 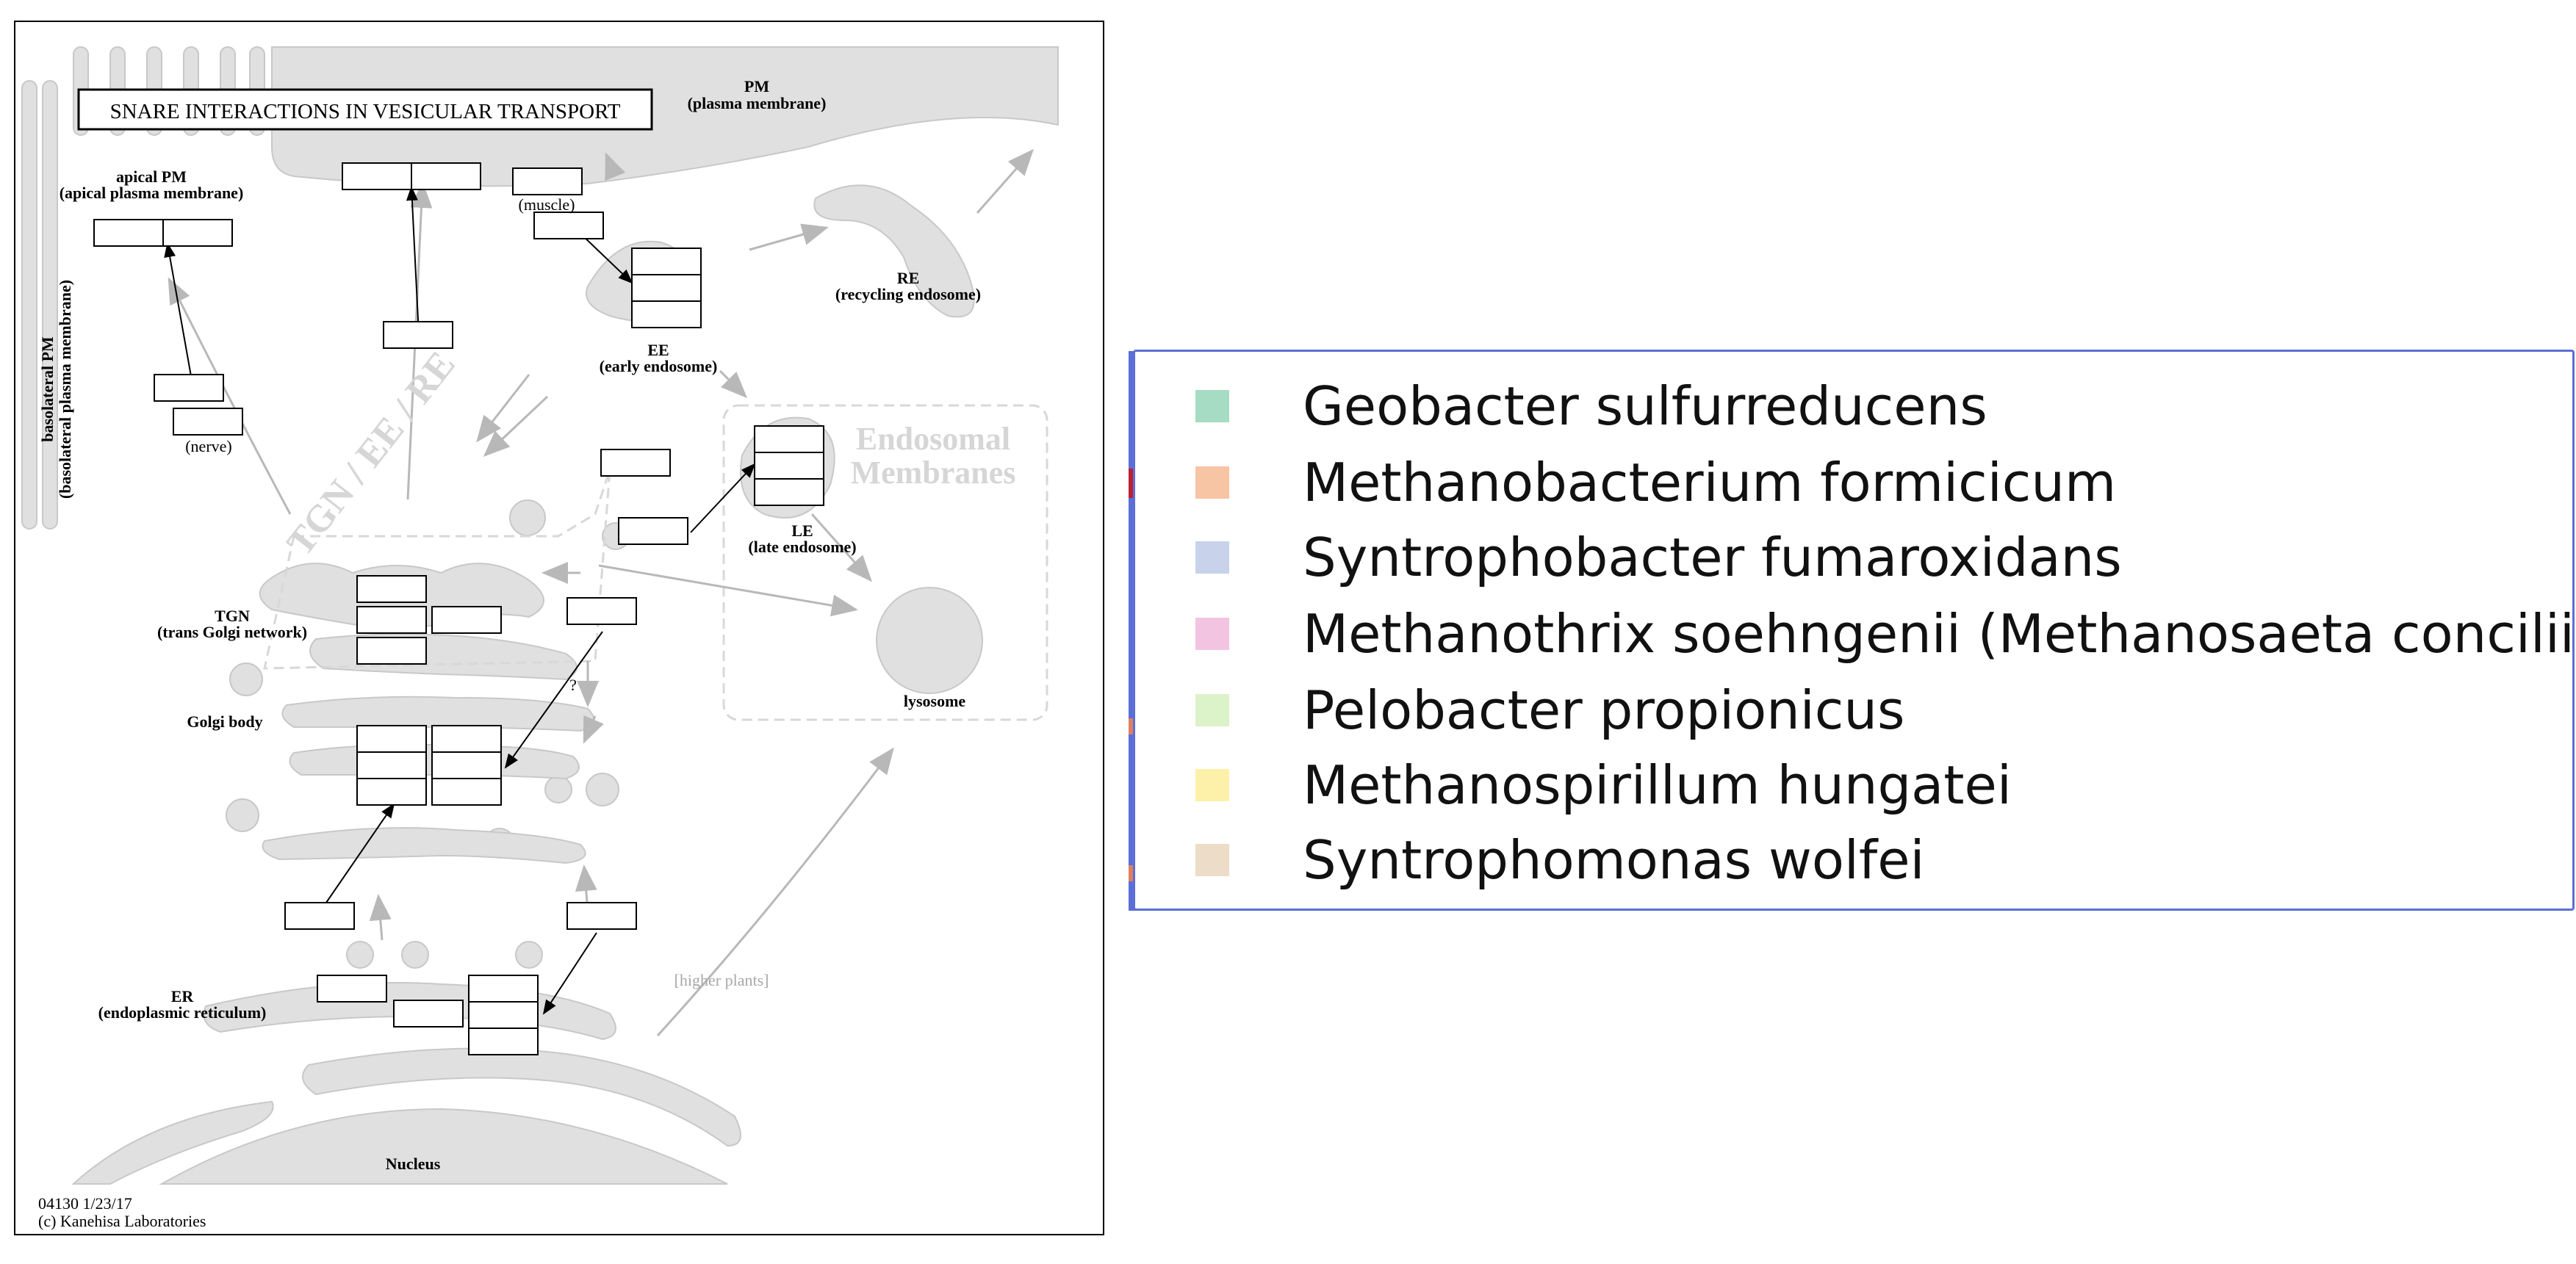 What do you see at coordinates (721, 980) in the screenshot?
I see `label-higher-plants: [higher plants]` at bounding box center [721, 980].